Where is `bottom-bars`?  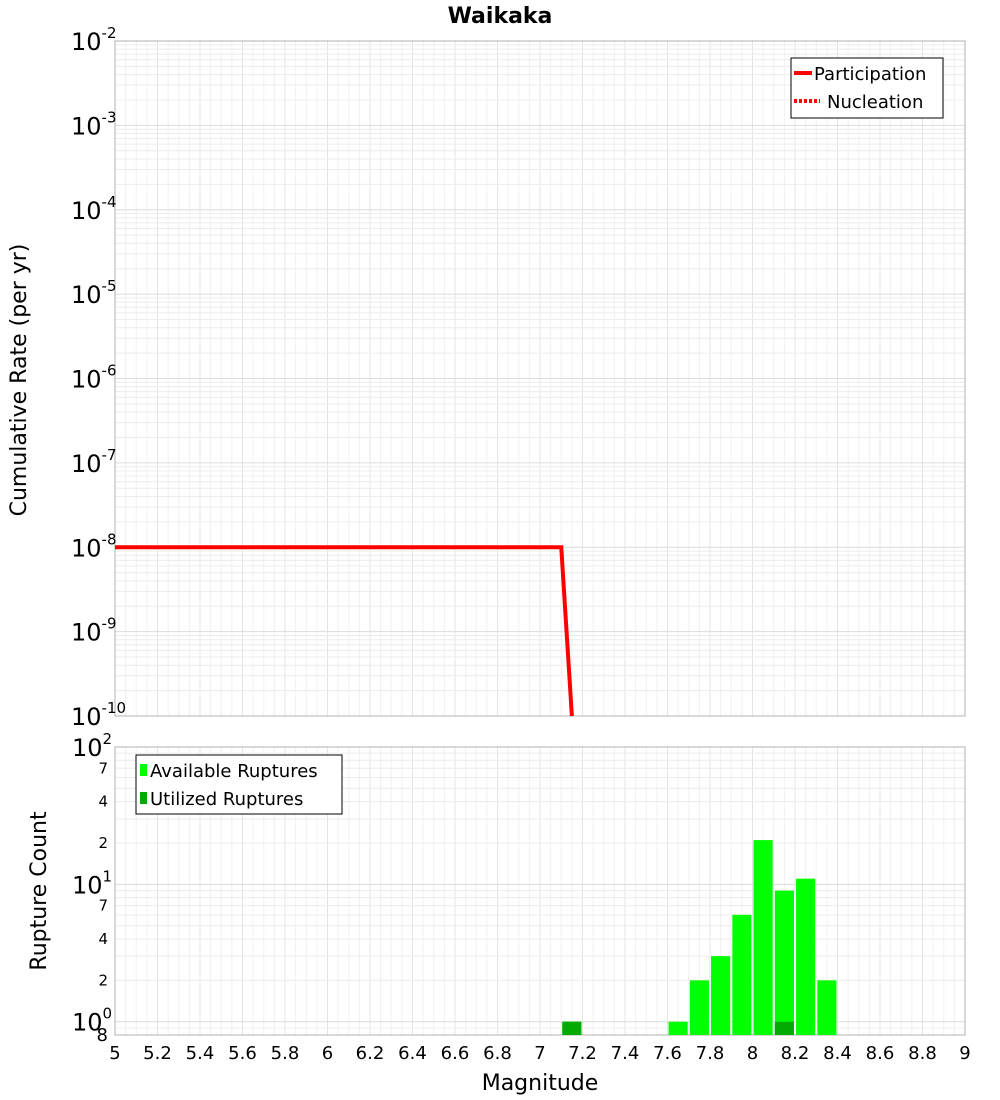
bottom-bars is located at coordinates (699, 937).